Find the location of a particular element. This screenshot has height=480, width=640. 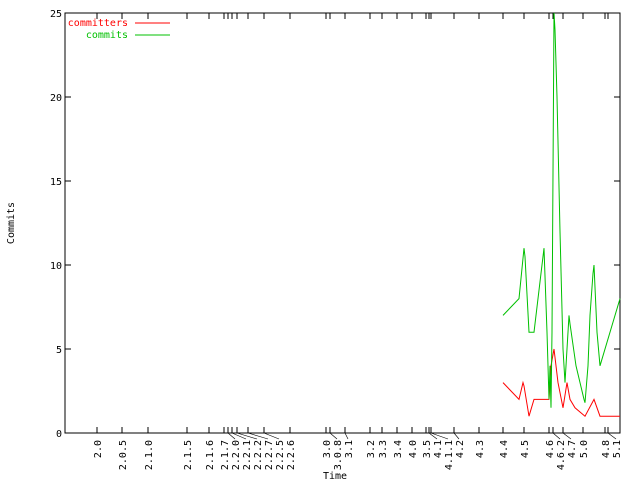

x-tick-label: 3.0 is located at coordinates (327, 449).